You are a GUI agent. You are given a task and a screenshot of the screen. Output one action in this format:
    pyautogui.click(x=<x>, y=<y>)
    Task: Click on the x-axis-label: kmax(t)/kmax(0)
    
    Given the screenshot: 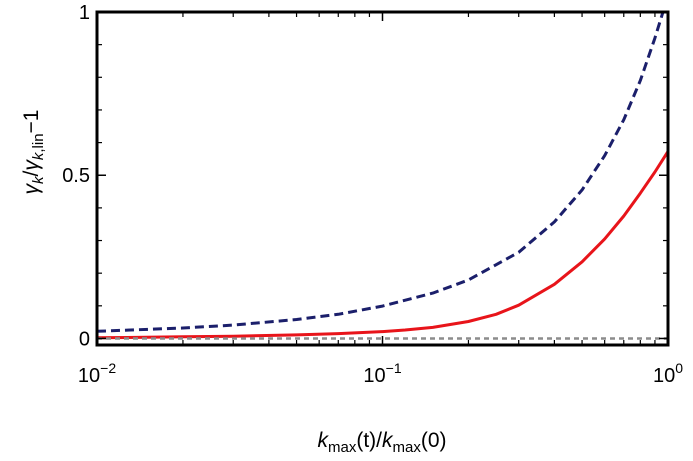 What is the action you would take?
    pyautogui.click(x=381, y=442)
    